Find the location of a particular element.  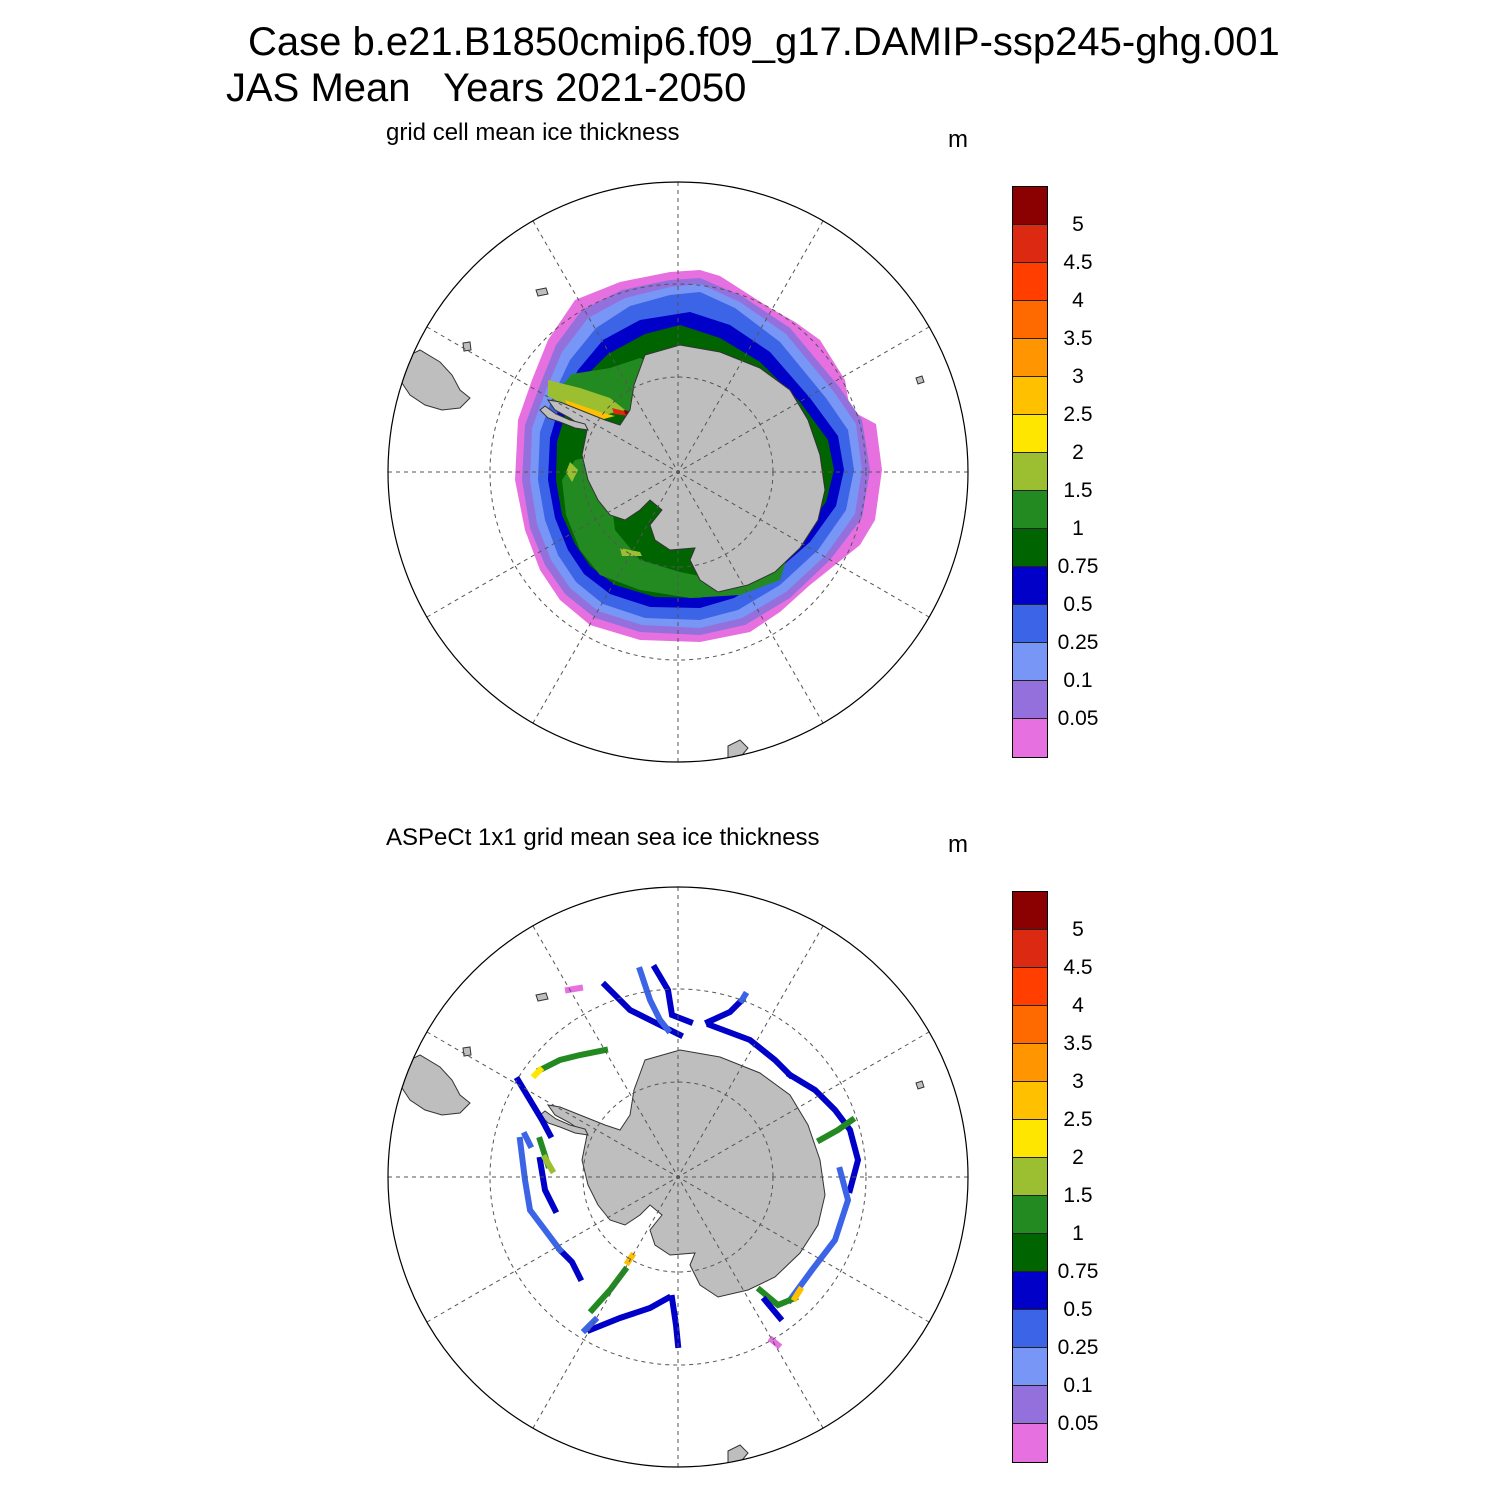

panel2-graticule is located at coordinates (678, 1177).